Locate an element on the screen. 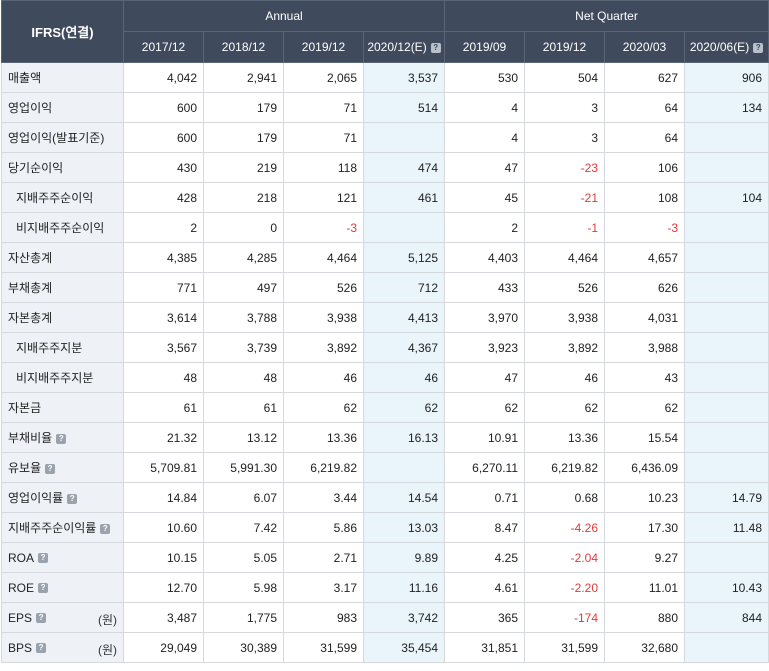  table-row: 매출액 4,042 2,941 2,065 3,537 530 504 627 906 is located at coordinates (385, 77).